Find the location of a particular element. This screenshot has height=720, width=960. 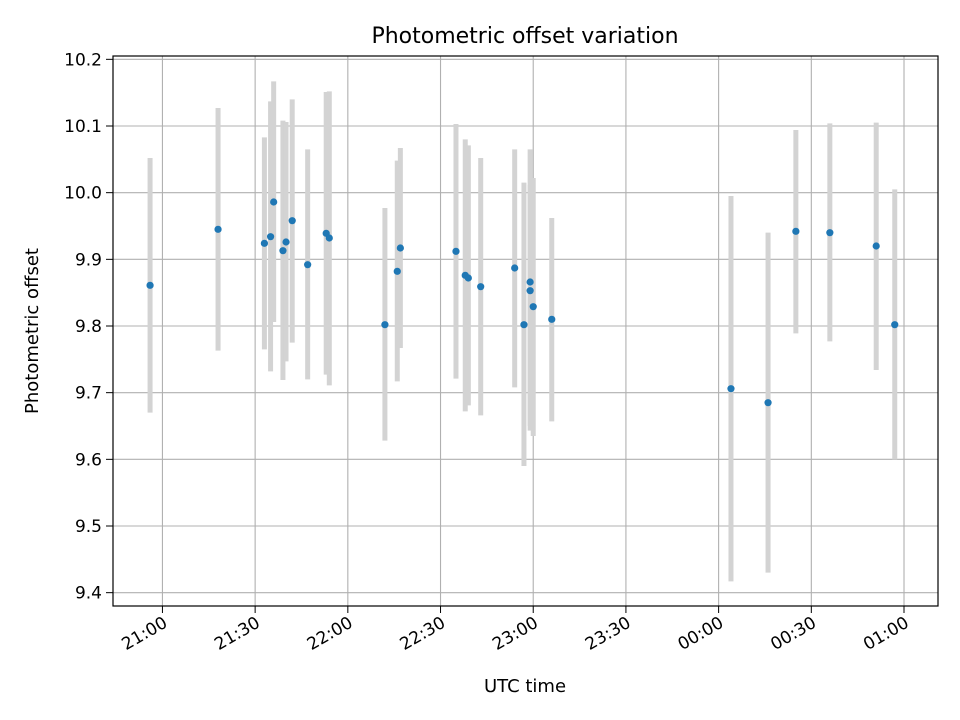

y-axis: 9.4 9.5 9.6 9.7 9.8 9.9 10.0 10.1 10.2 is located at coordinates (88, 327).